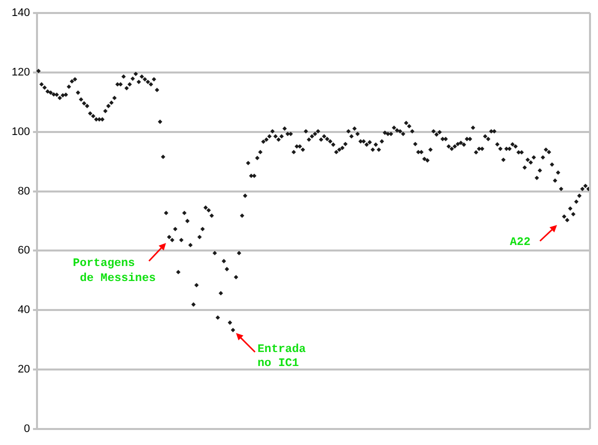 Image resolution: width=598 pixels, height=445 pixels. What do you see at coordinates (114, 270) in the screenshot?
I see `annotation: Portagens de Messines` at bounding box center [114, 270].